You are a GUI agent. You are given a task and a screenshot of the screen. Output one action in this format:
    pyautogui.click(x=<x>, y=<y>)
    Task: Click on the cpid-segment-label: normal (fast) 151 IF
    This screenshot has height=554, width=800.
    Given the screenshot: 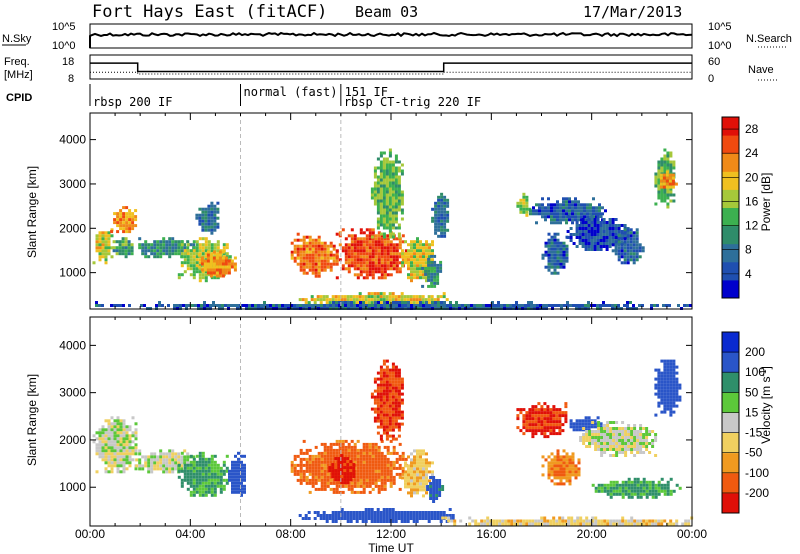 What is the action you would take?
    pyautogui.click(x=316, y=92)
    